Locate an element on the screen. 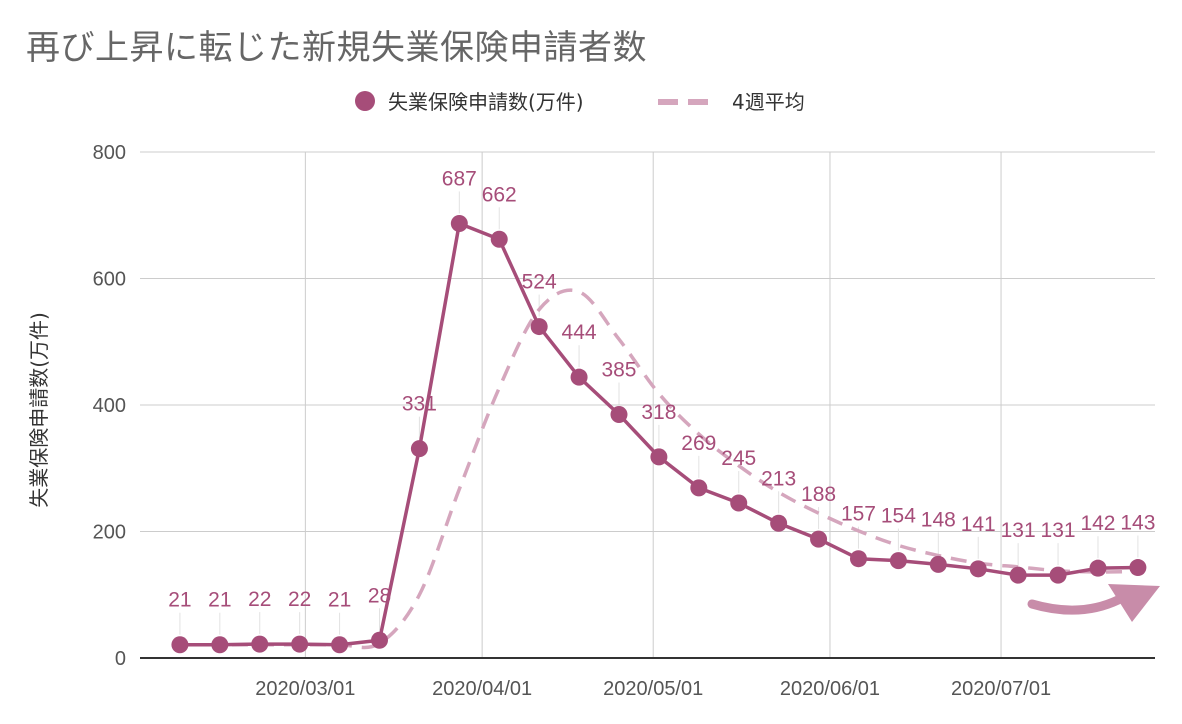 Image resolution: width=1182 pixels, height=724 pixels. legend: 失業保険申請数(万件) 4週平均 is located at coordinates (580, 102).